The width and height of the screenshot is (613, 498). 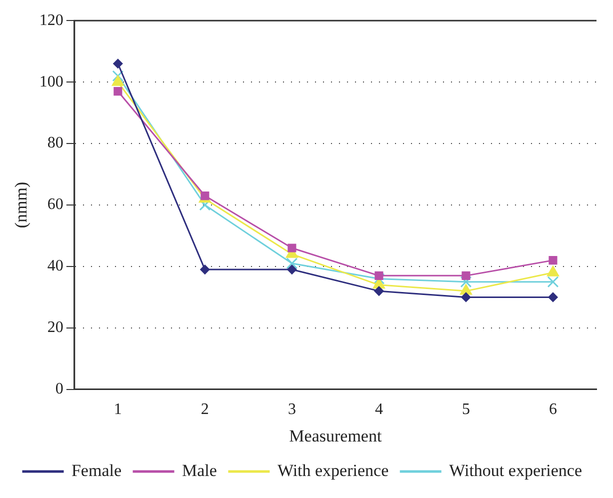 I want to click on y-tick-label: 40, so click(x=55, y=266).